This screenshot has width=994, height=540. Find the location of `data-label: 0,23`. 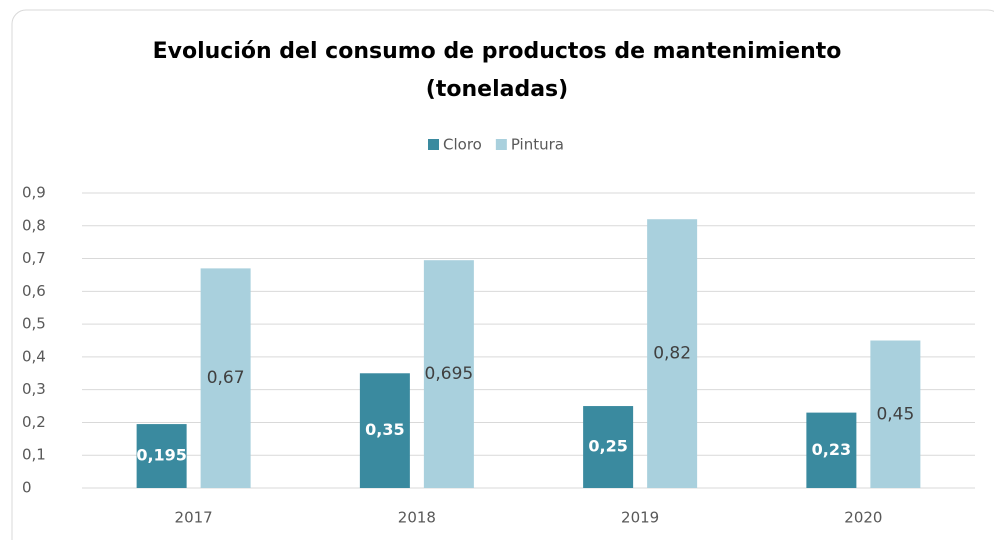

data-label: 0,23 is located at coordinates (831, 449).